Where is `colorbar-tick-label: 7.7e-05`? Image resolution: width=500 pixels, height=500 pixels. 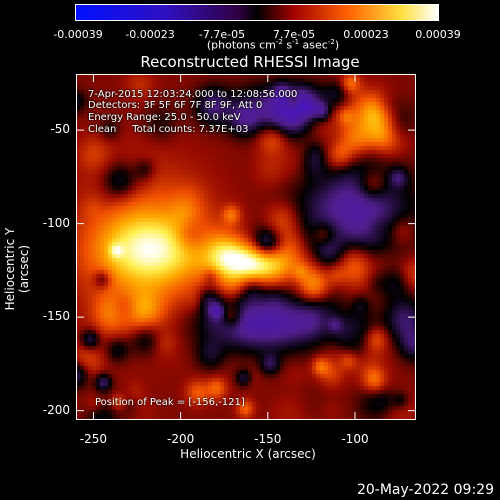 colorbar-tick-label: 7.7e-05 is located at coordinates (294, 34).